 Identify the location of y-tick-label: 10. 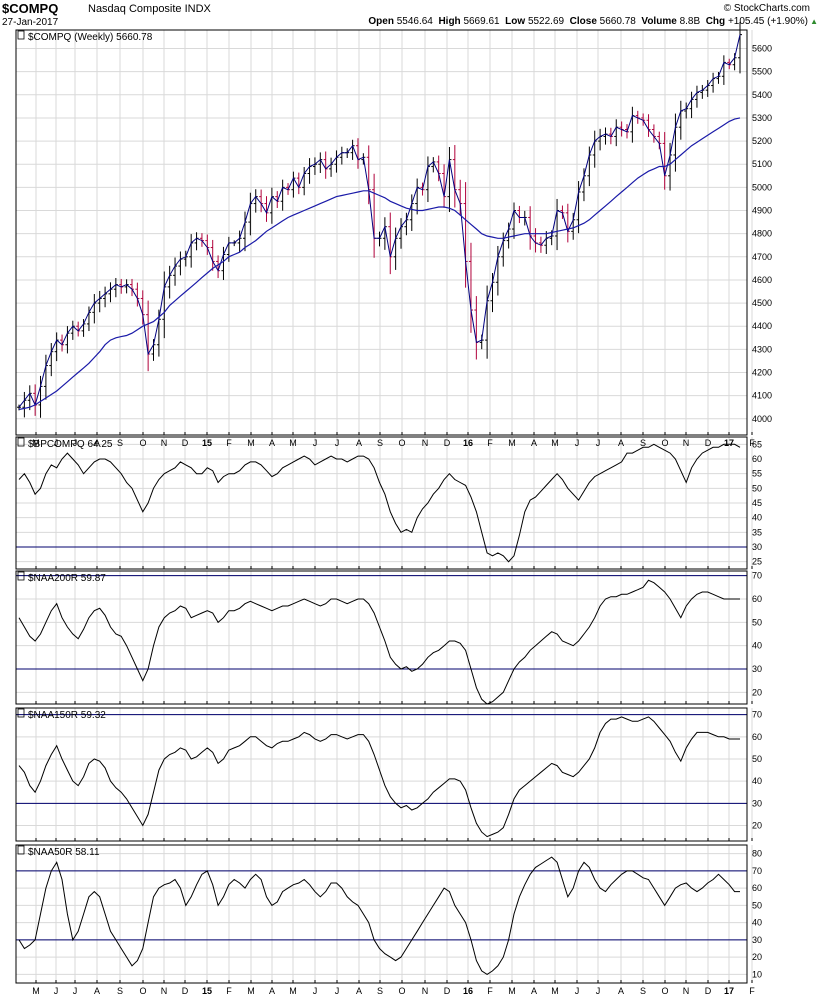
(757, 974).